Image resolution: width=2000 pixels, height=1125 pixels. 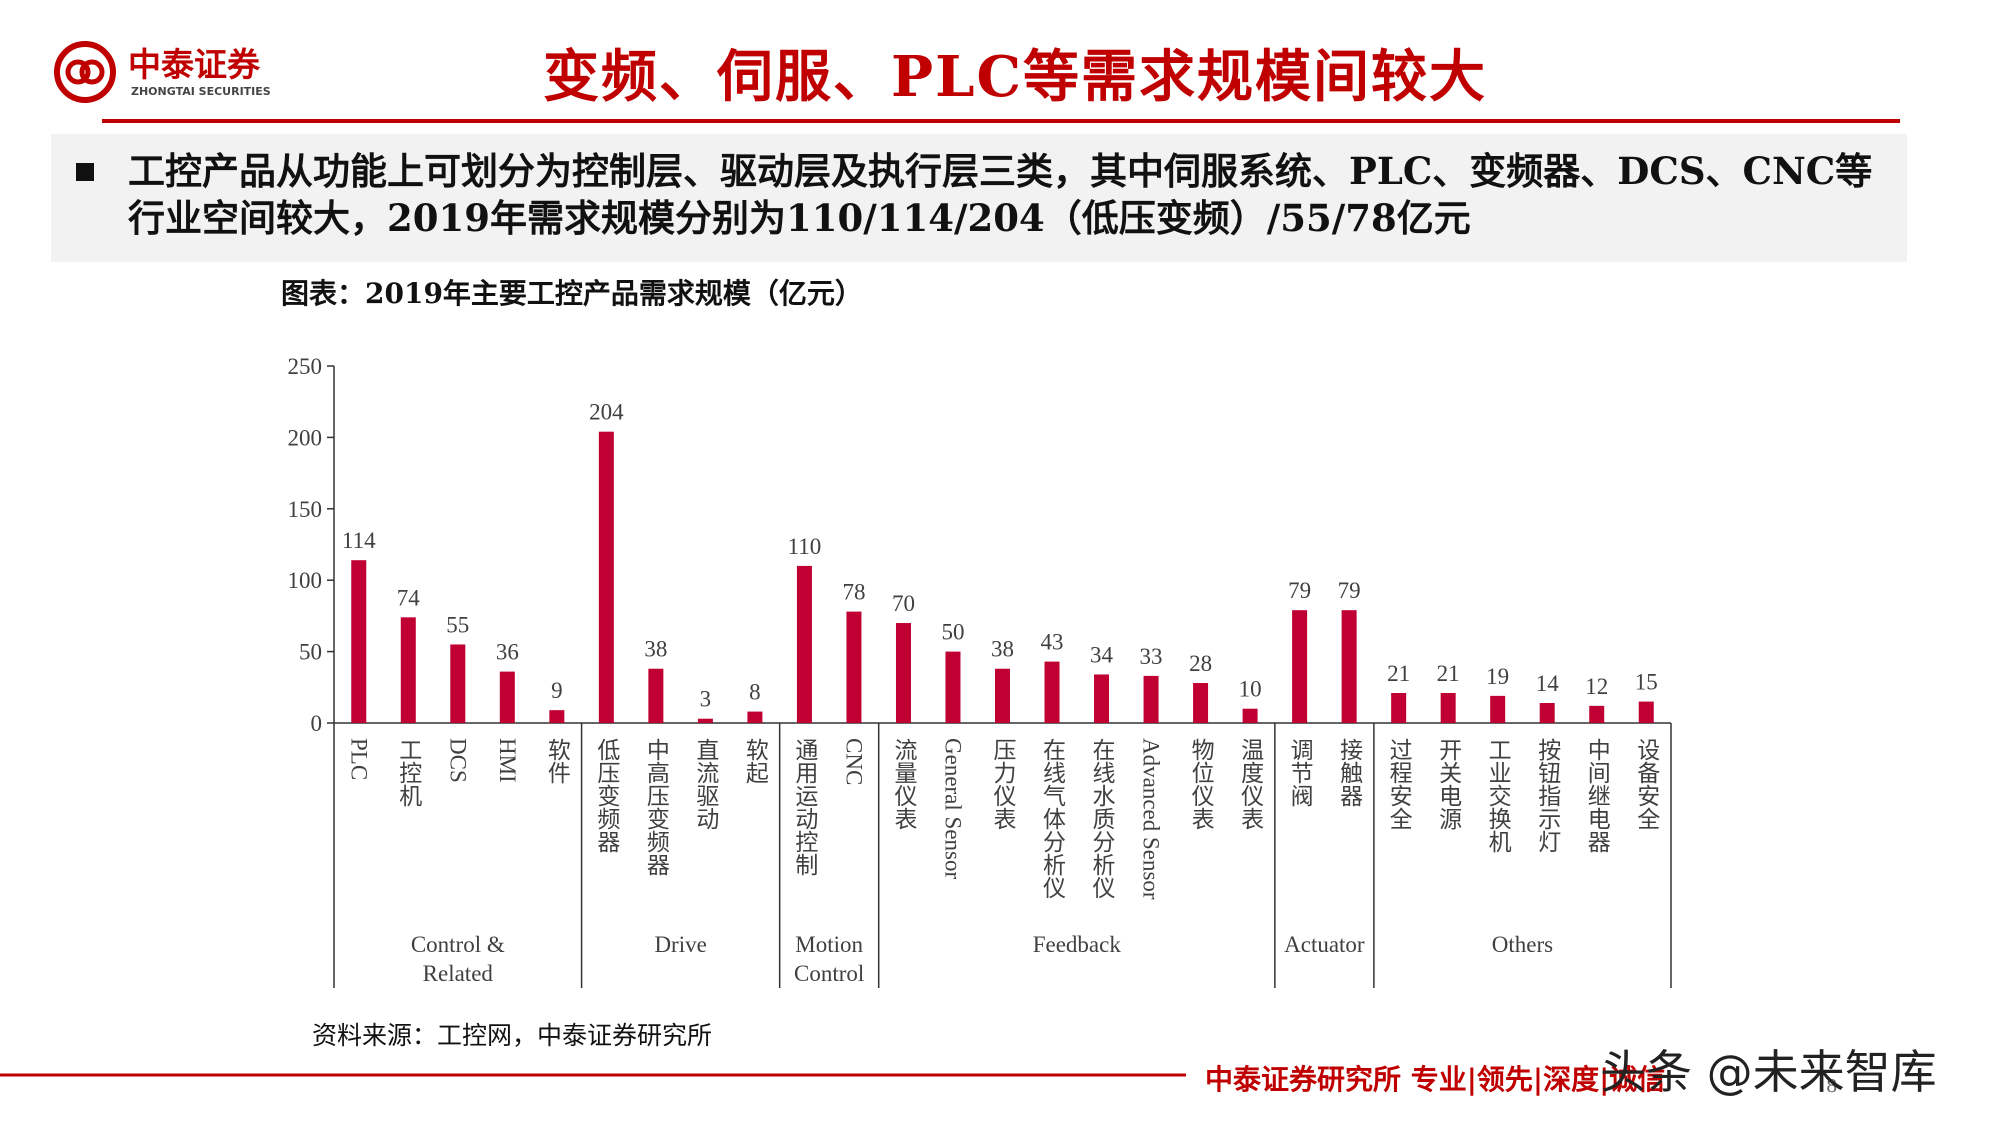 What do you see at coordinates (1597, 795) in the screenshot?
I see `x-tick-label: 中间继电器` at bounding box center [1597, 795].